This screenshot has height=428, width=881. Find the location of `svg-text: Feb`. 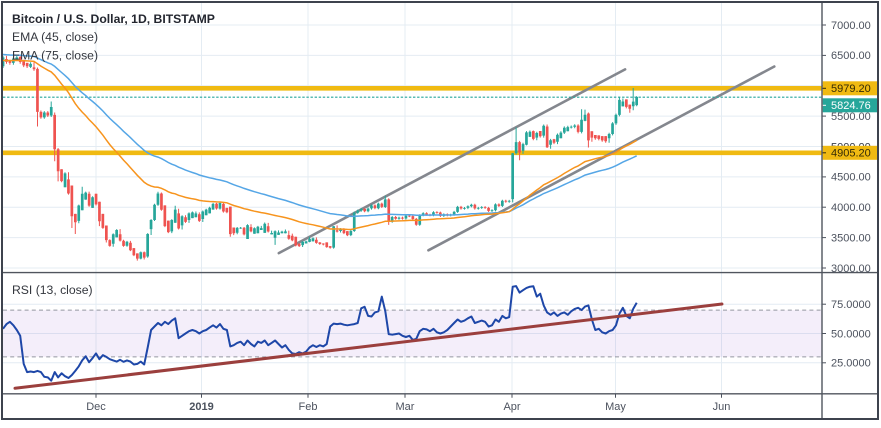

svg-text: Feb is located at coordinates (308, 407).